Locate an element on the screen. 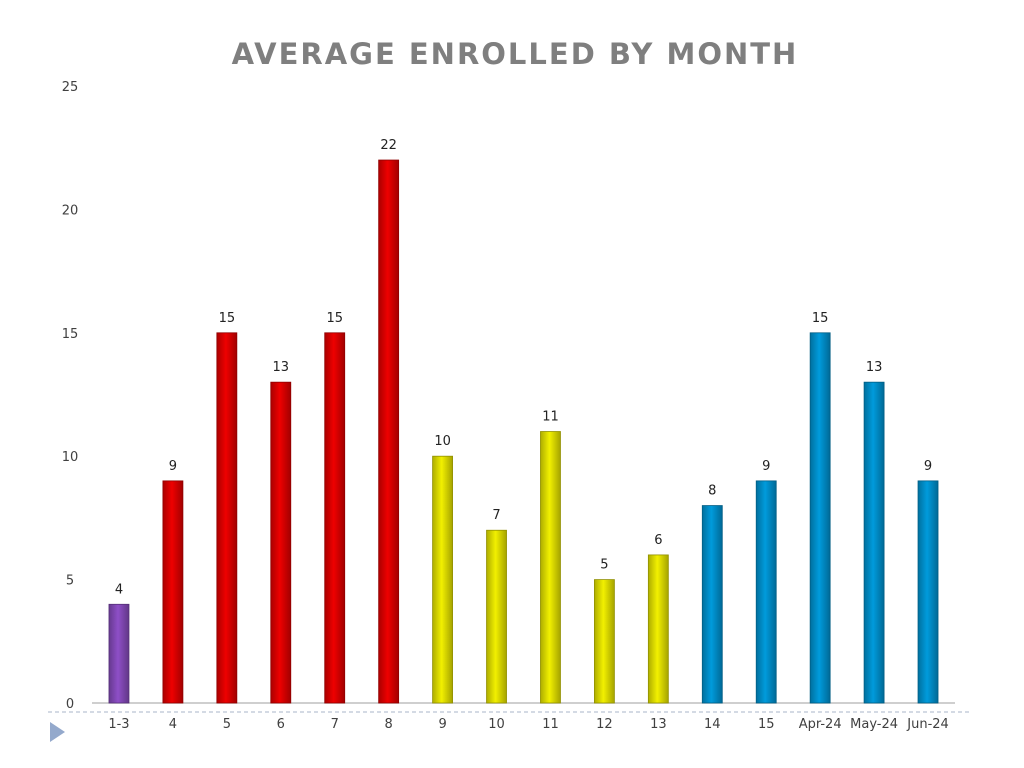  x-tick-label: 4 is located at coordinates (173, 724).